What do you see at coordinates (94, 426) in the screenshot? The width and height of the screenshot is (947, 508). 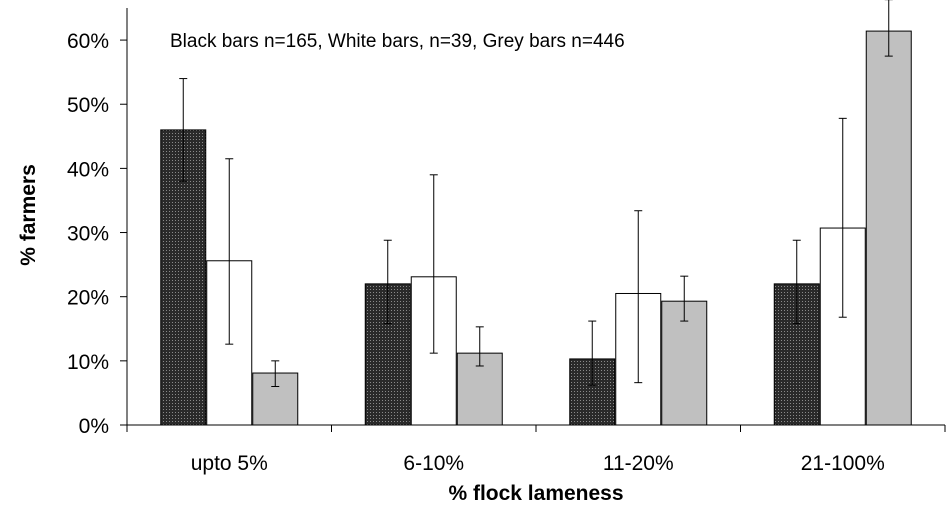 I see `y-tick-label: 0%` at bounding box center [94, 426].